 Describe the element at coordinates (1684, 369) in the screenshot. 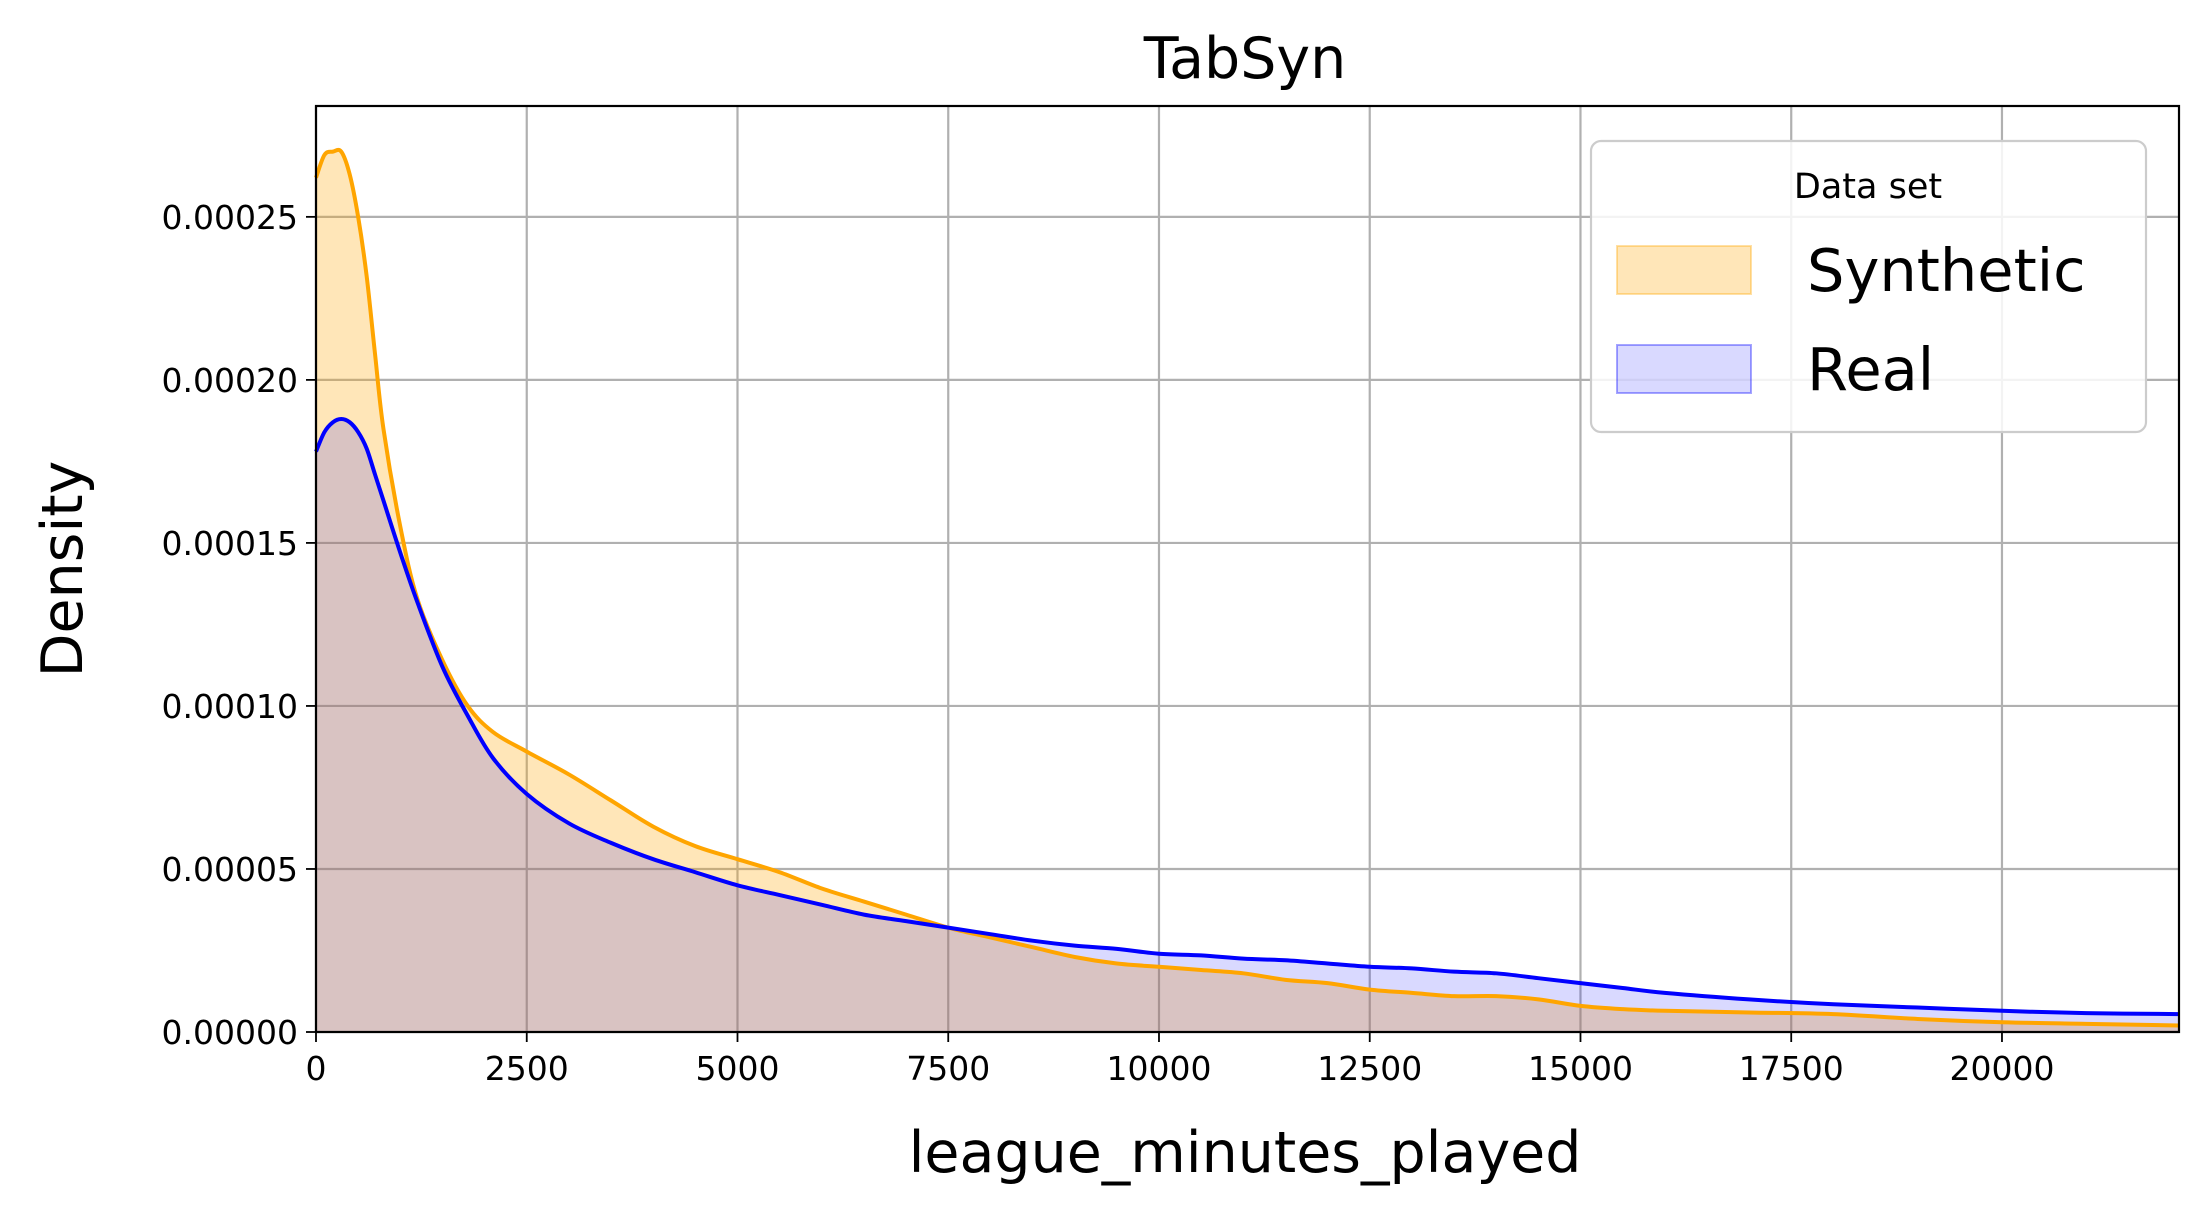

I see `real-legend-swatch` at that location.